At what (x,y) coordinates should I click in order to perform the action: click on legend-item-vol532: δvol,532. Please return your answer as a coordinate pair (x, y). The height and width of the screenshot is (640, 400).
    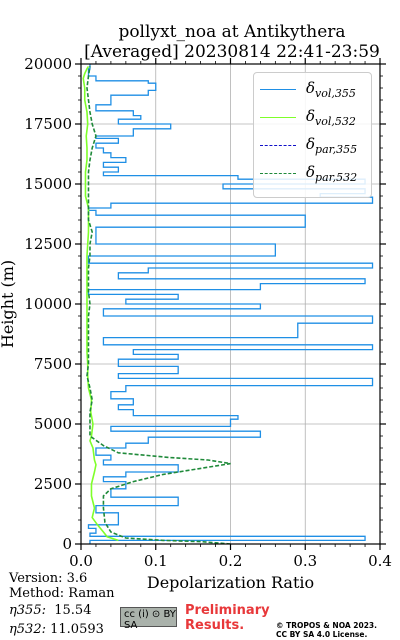
    Looking at the image, I should click on (315, 118).